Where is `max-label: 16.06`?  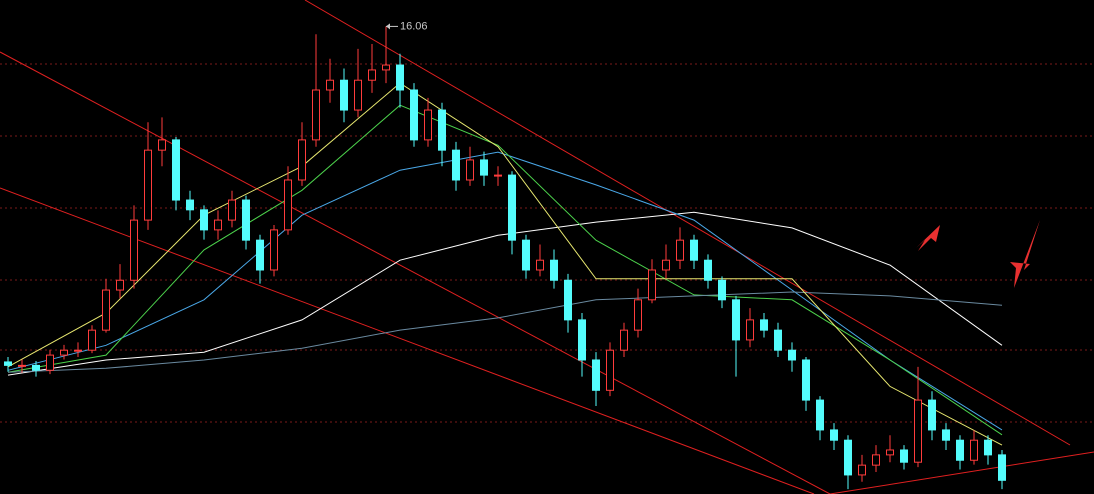 max-label: 16.06 is located at coordinates (414, 26).